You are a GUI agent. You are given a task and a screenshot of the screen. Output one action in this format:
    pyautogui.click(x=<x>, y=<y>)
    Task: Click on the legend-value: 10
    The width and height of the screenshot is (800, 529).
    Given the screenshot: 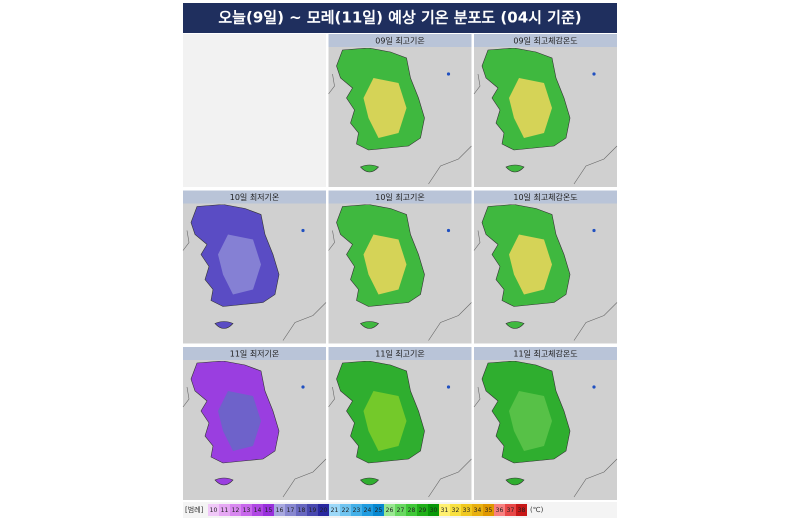 What is the action you would take?
    pyautogui.click(x=214, y=510)
    